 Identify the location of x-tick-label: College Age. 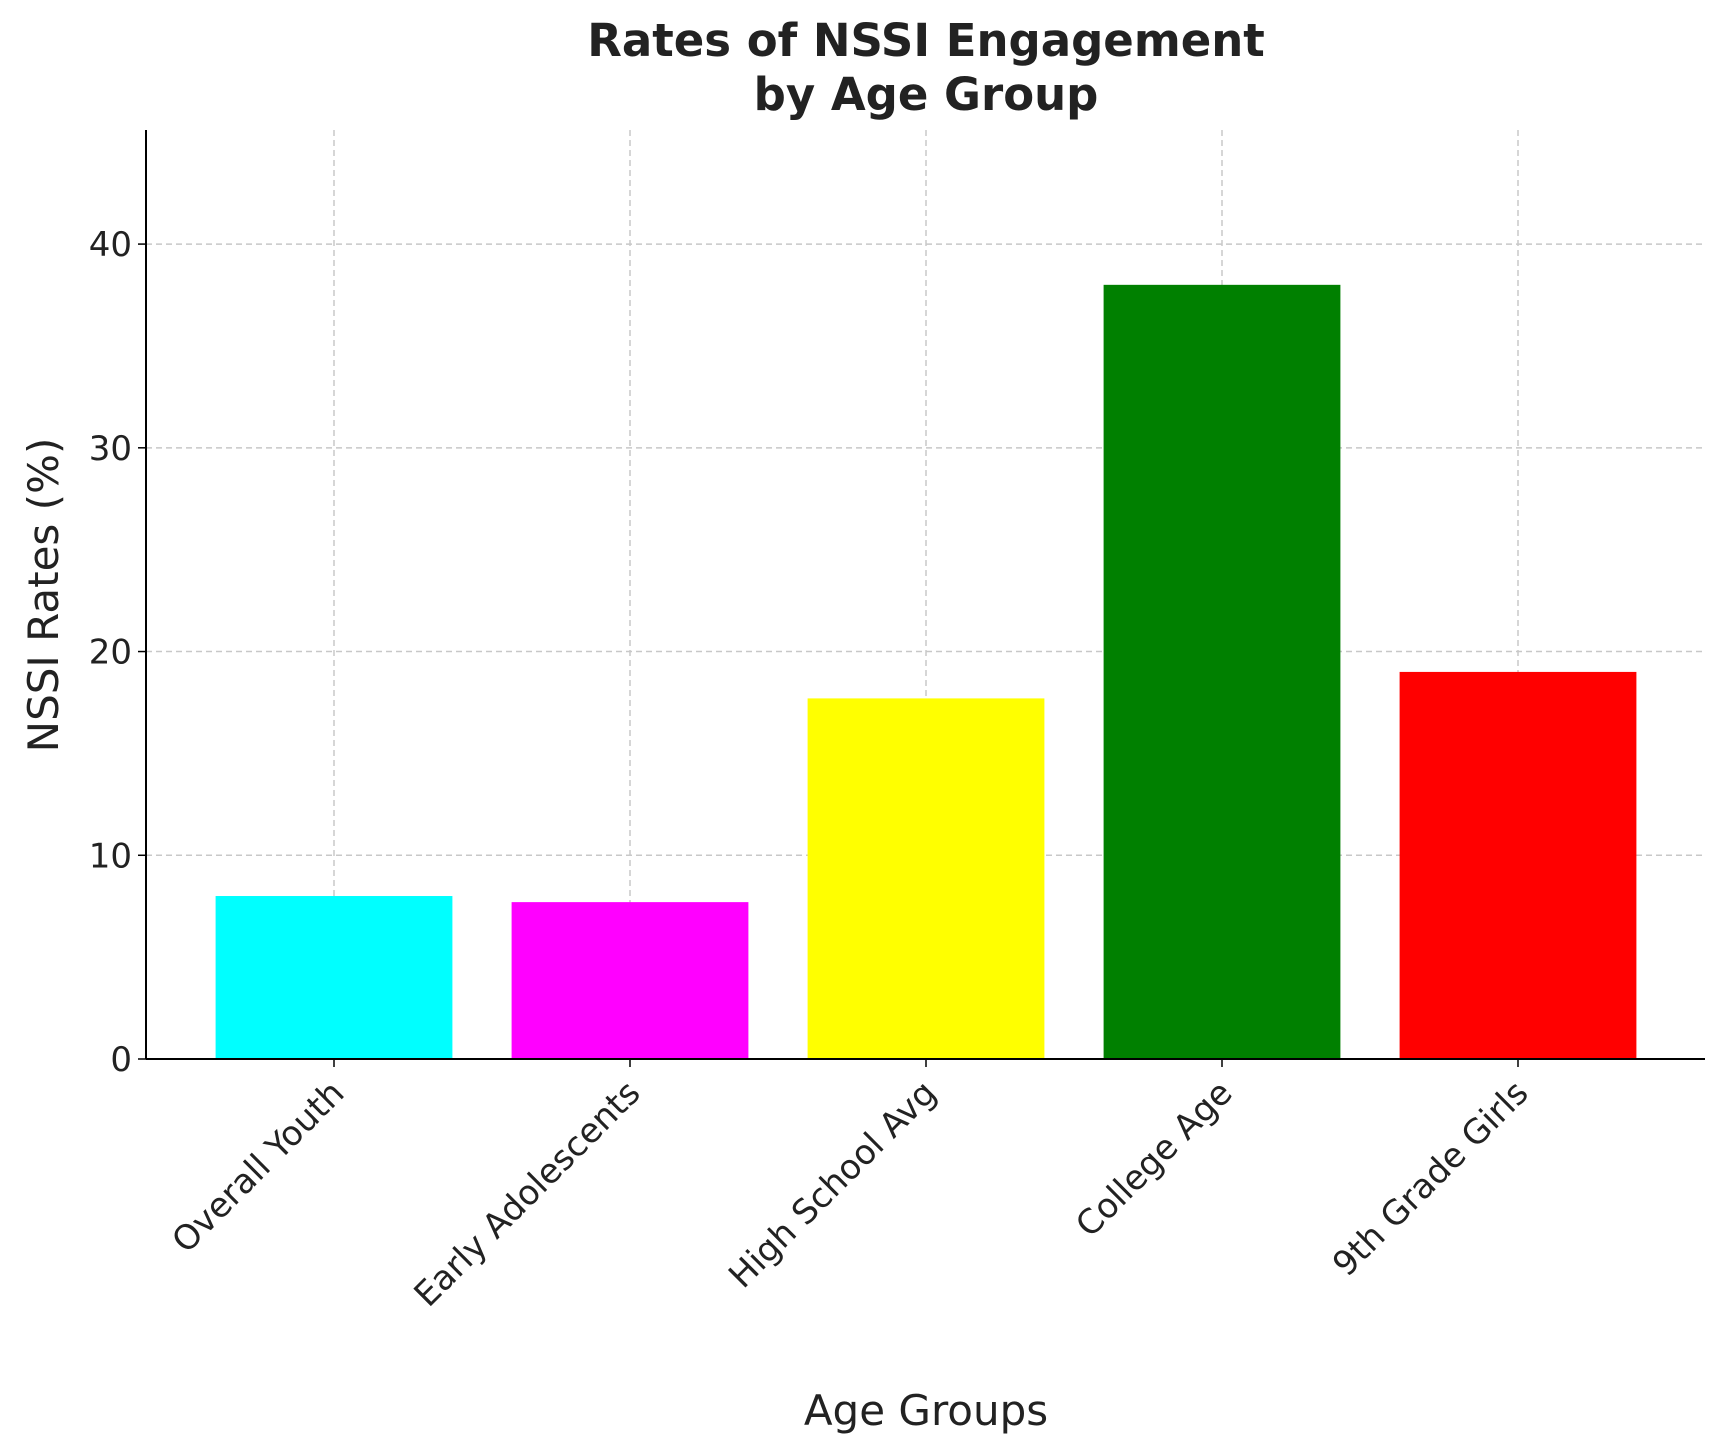
(1154, 1159).